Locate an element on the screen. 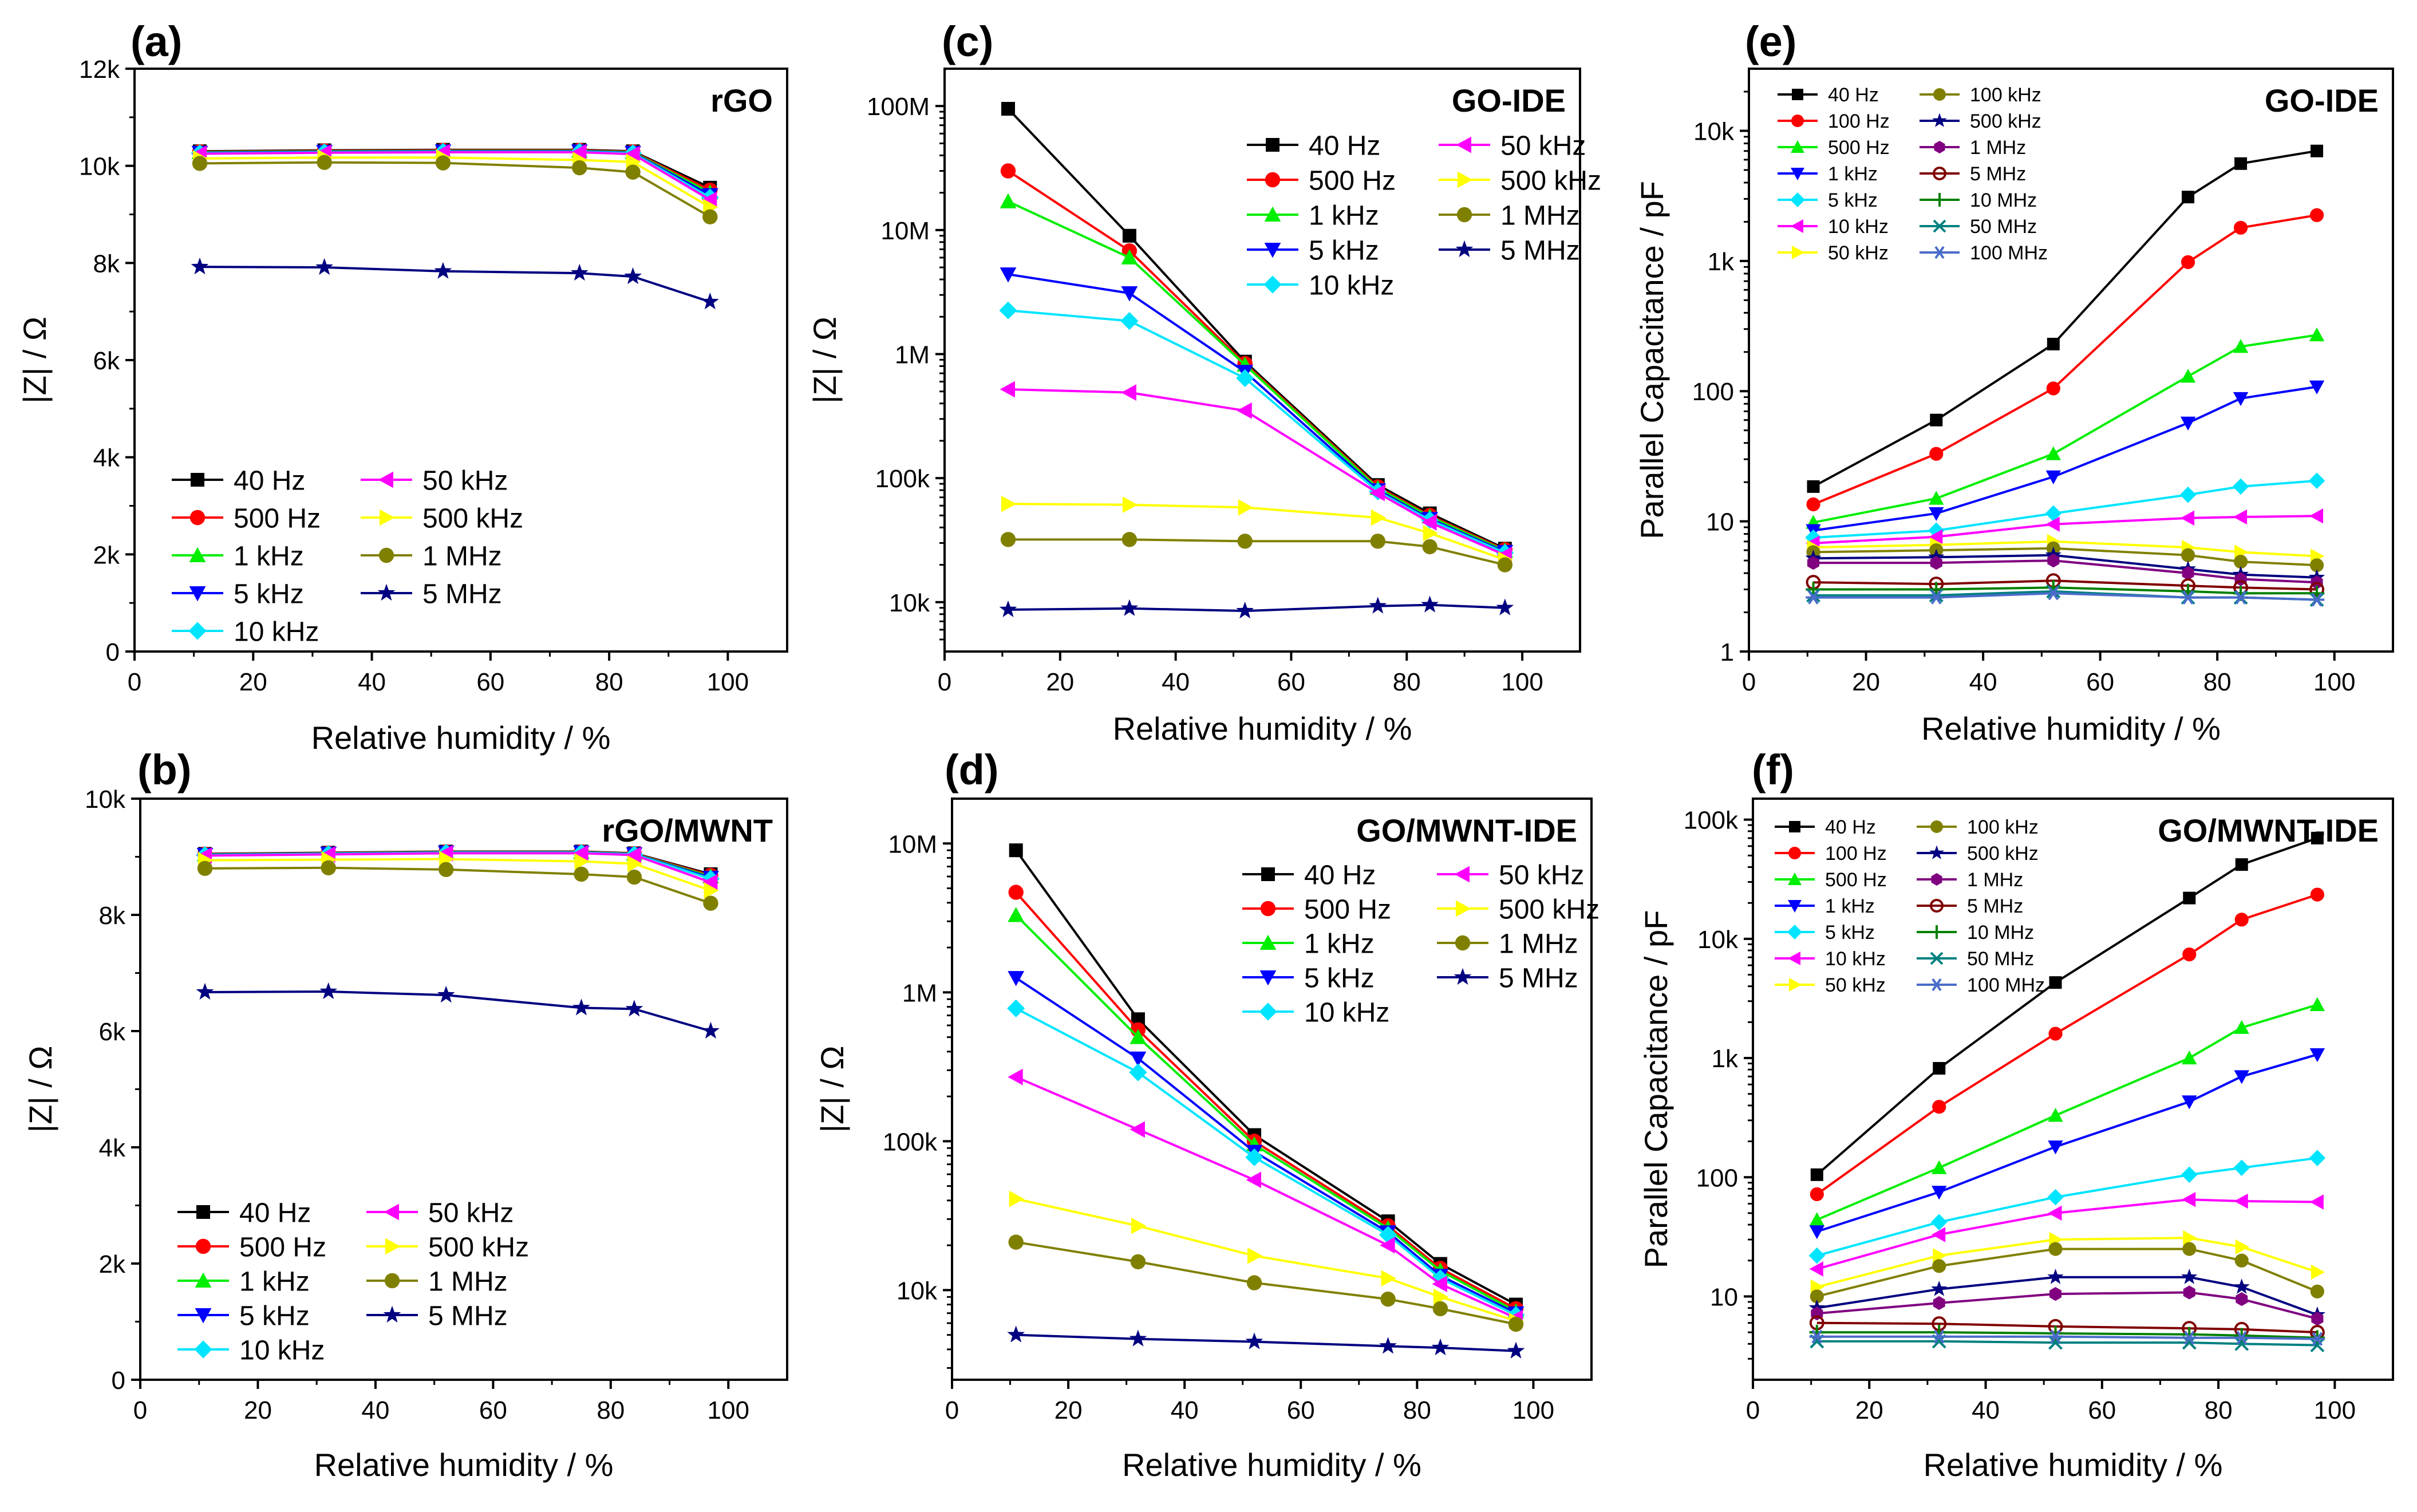 This screenshot has height=1512, width=2417. legend-label: 1 MHz is located at coordinates (1998, 148).